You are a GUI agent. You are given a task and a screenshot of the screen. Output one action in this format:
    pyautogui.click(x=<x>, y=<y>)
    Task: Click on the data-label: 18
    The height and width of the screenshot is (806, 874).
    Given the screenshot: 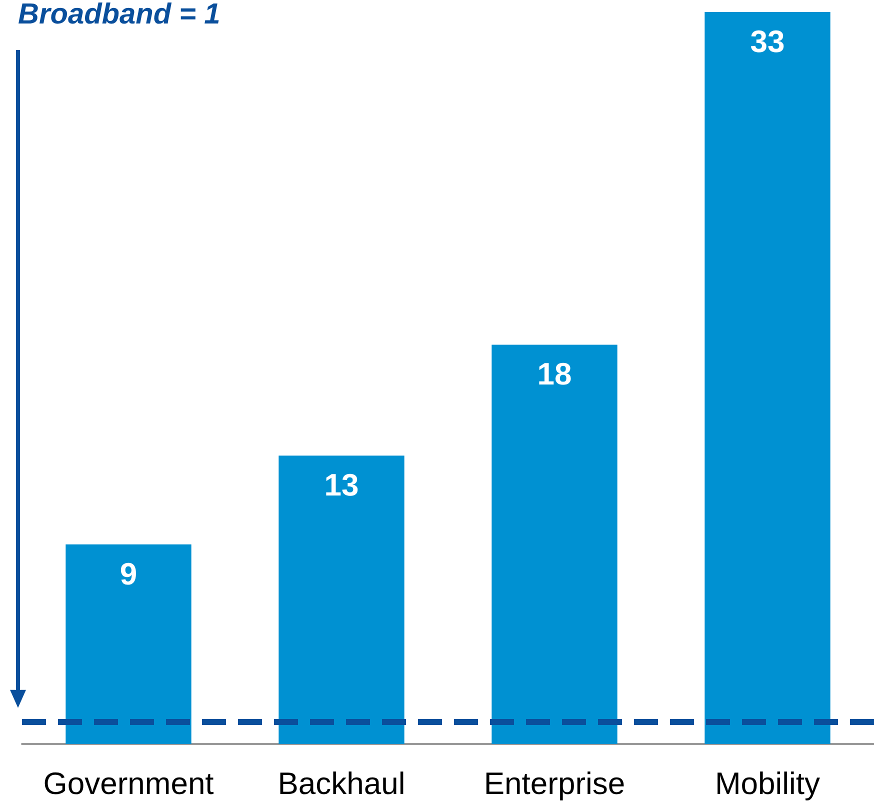 What is the action you would take?
    pyautogui.click(x=554, y=374)
    